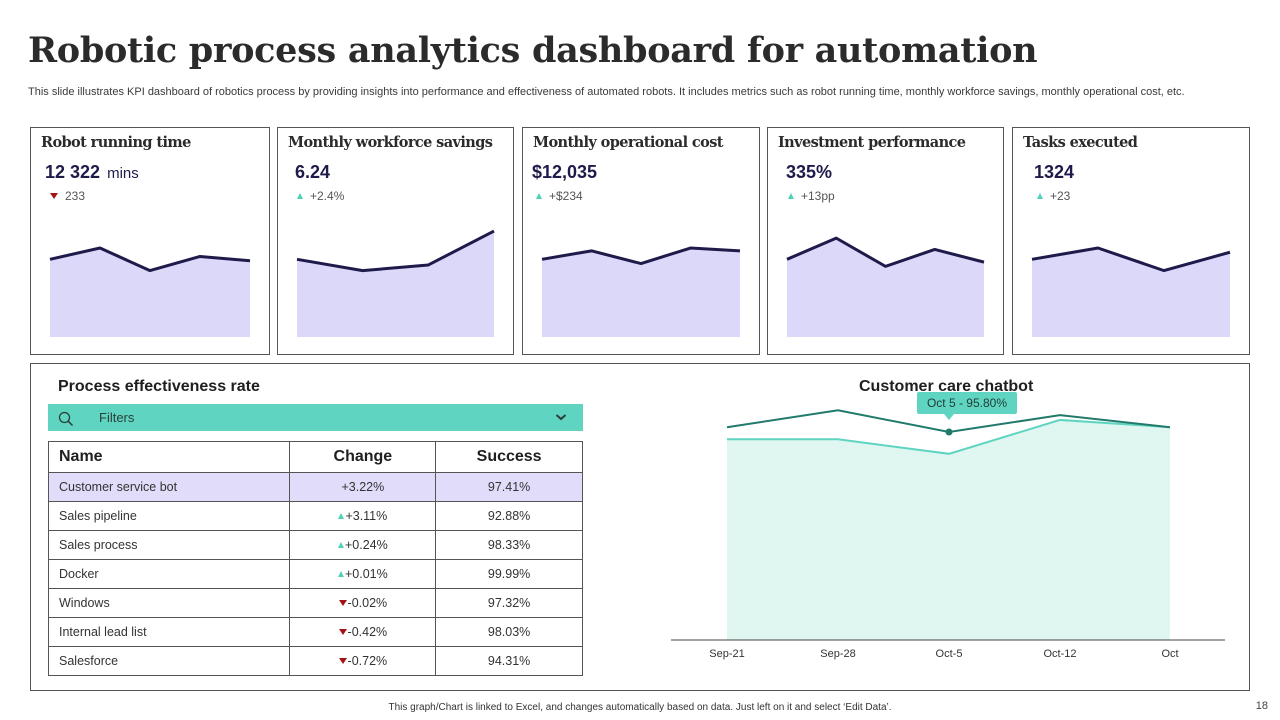  What do you see at coordinates (150, 241) in the screenshot?
I see `kpi-card-robot-running-time: Robot running time 12 322 mins 233` at bounding box center [150, 241].